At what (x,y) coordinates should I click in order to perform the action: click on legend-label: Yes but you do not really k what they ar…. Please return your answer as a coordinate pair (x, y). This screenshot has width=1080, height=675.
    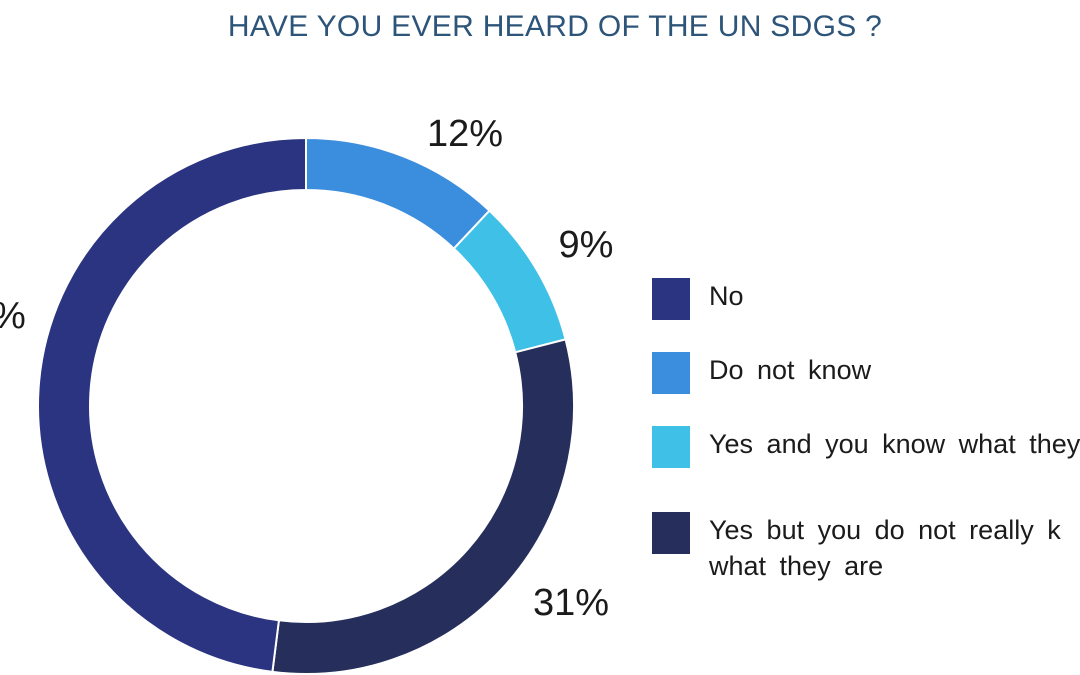
    Looking at the image, I should click on (885, 548).